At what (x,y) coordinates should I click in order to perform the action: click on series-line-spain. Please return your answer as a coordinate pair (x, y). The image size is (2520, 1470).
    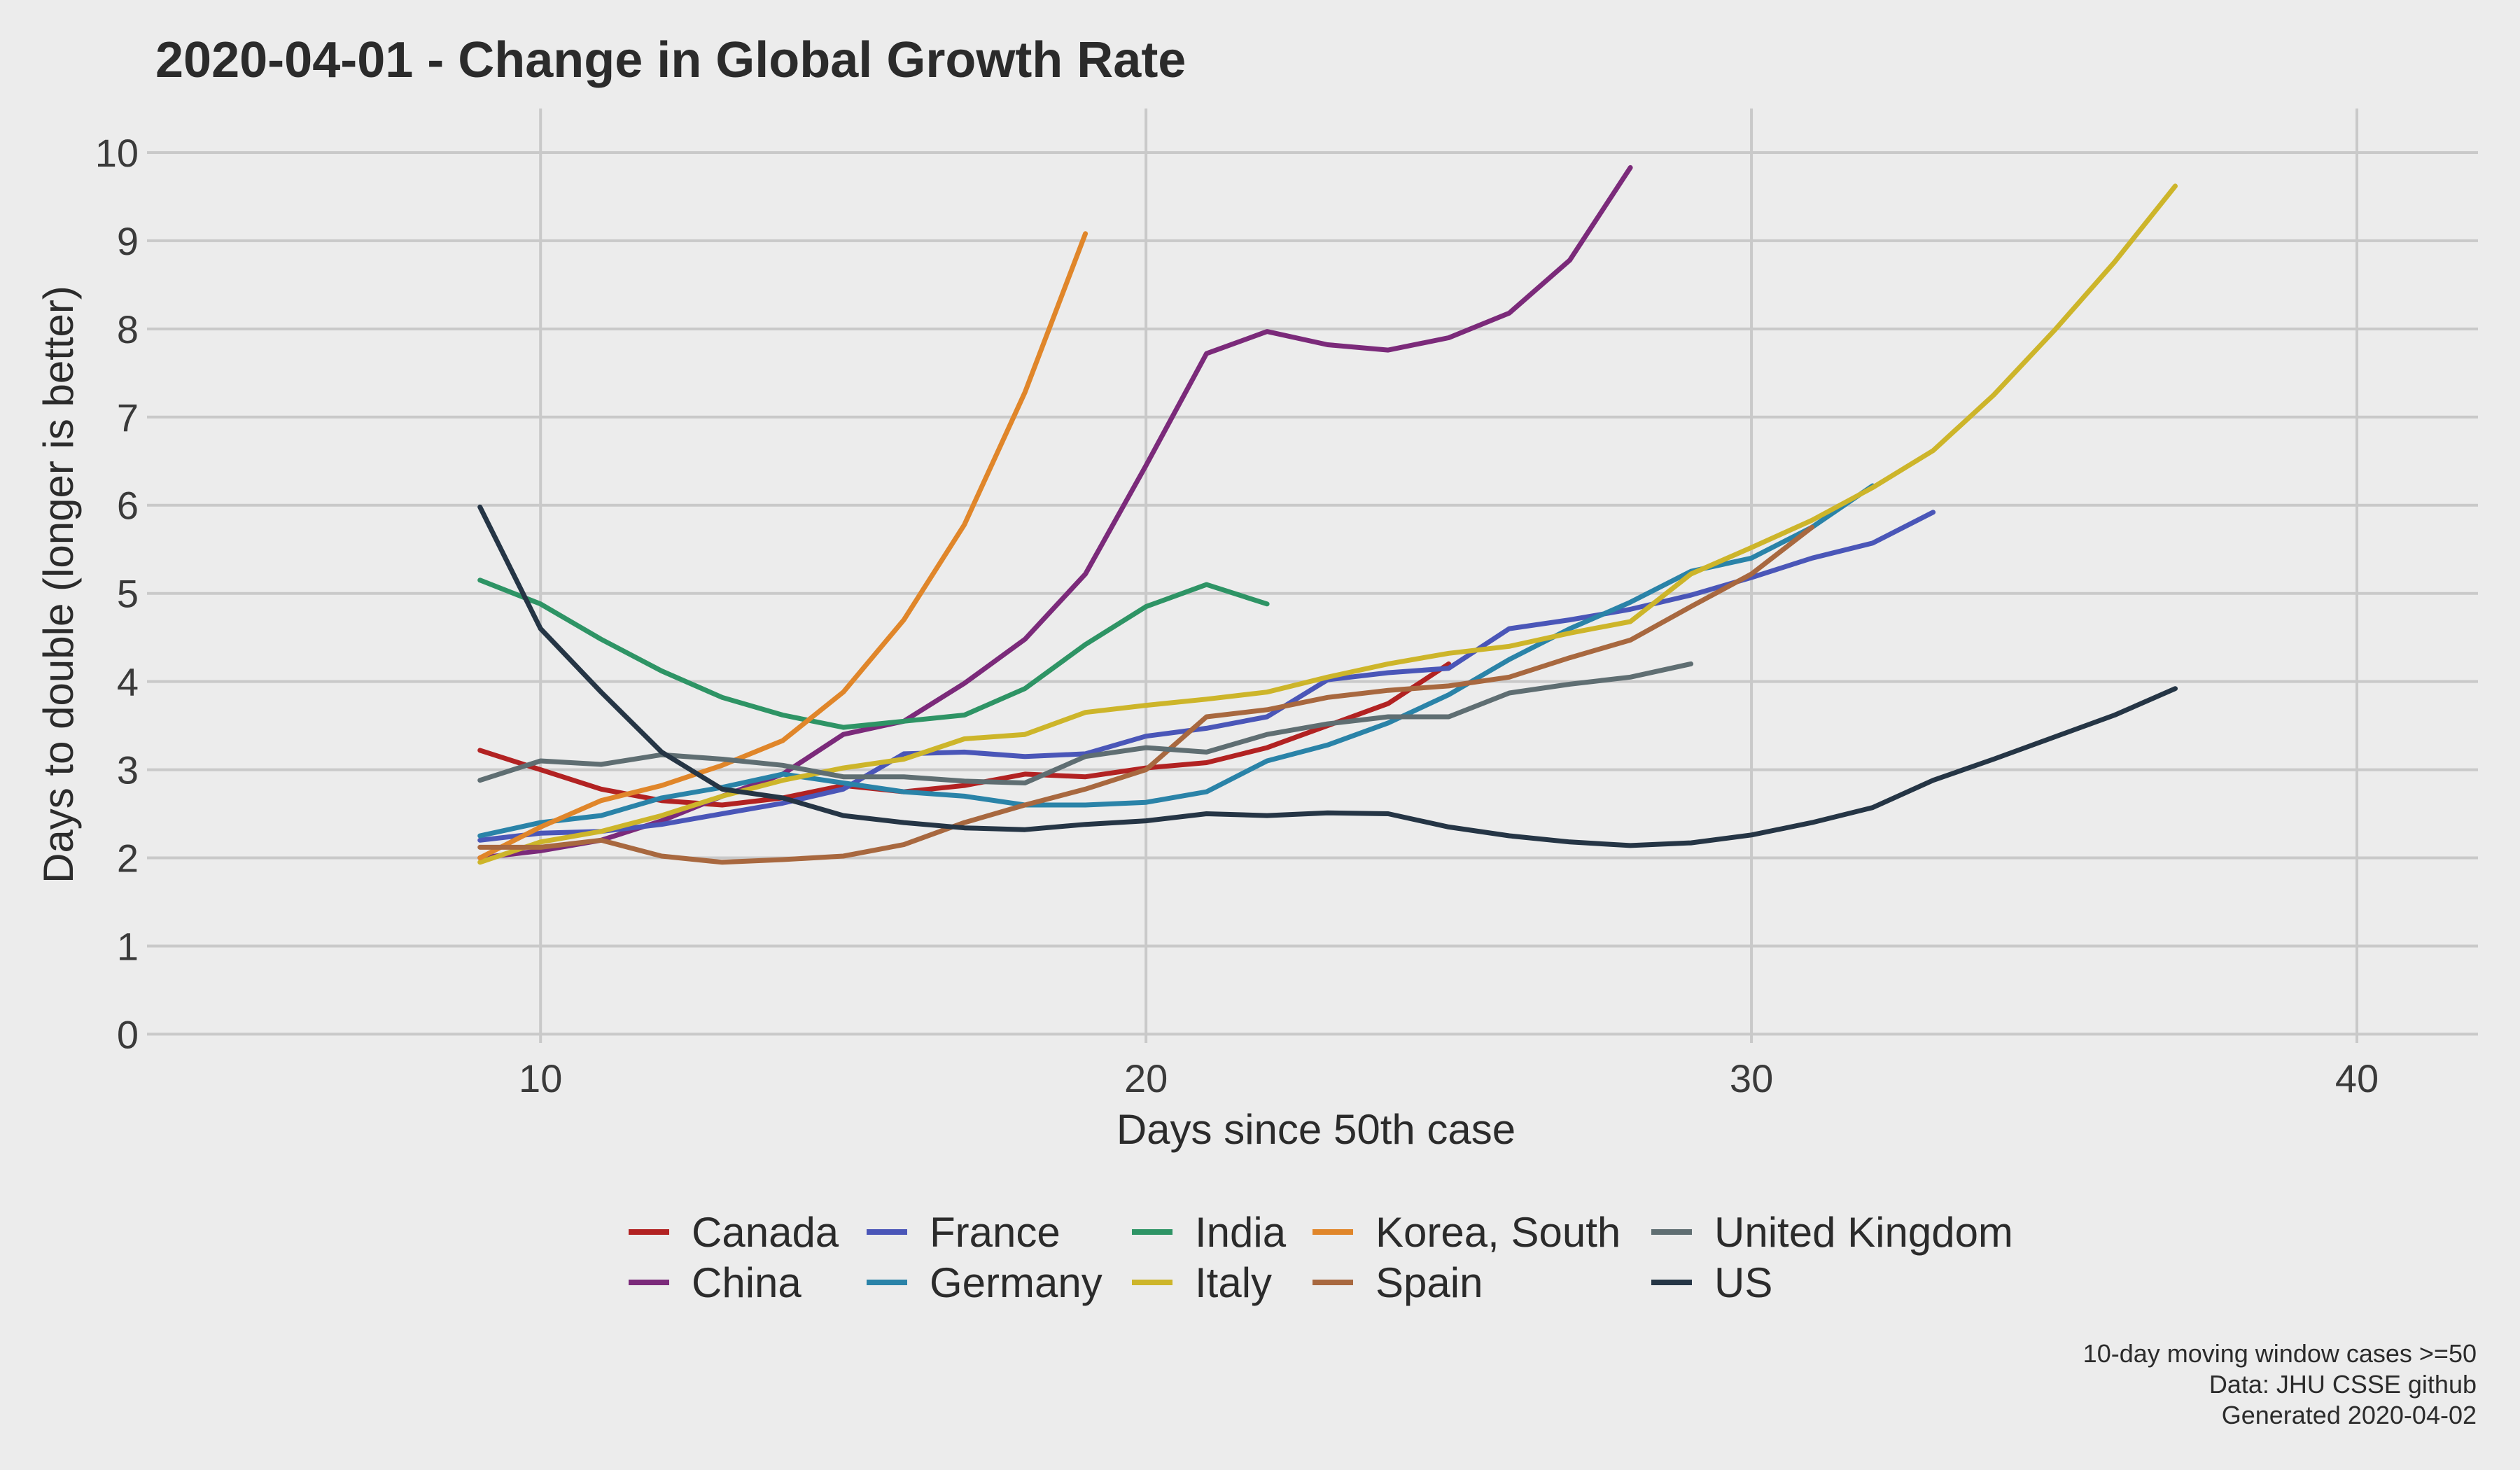
    Looking at the image, I should click on (1146, 694).